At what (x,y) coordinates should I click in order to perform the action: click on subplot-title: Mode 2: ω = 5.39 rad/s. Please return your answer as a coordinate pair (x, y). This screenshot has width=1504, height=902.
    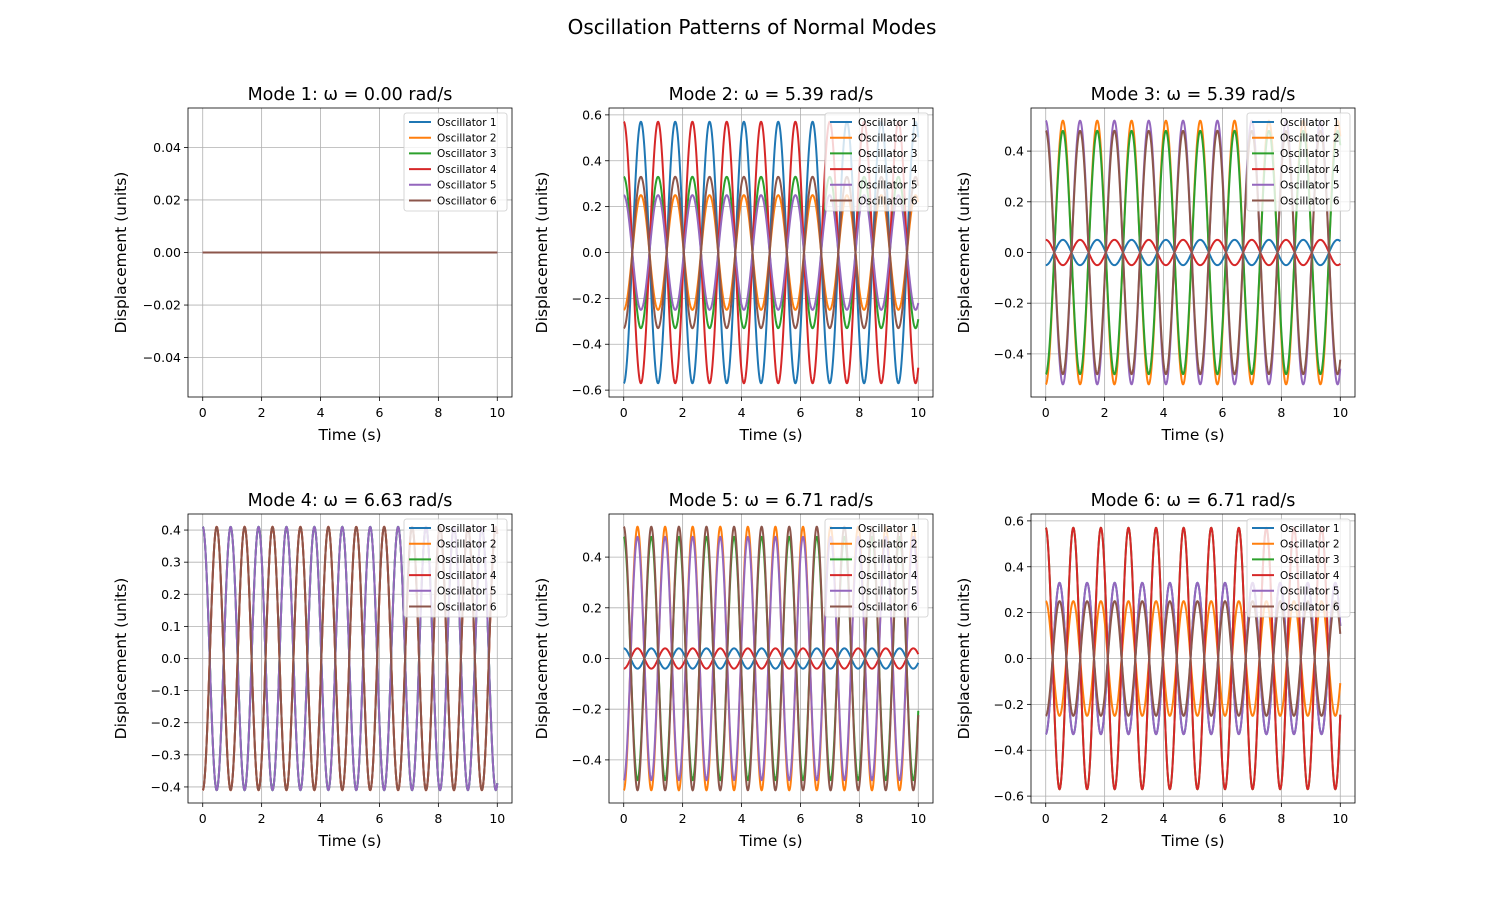
    Looking at the image, I should click on (771, 95).